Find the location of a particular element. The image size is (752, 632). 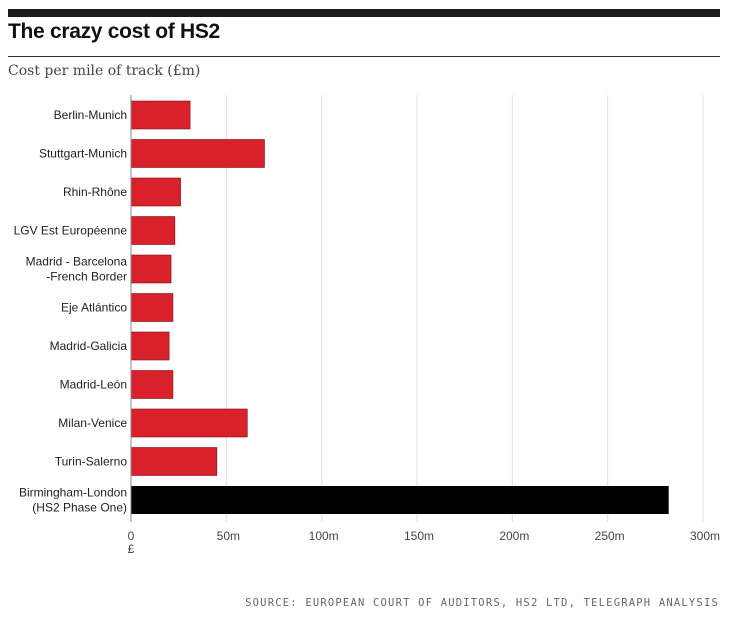

category-label: Madrid-Galicia is located at coordinates (89, 346).